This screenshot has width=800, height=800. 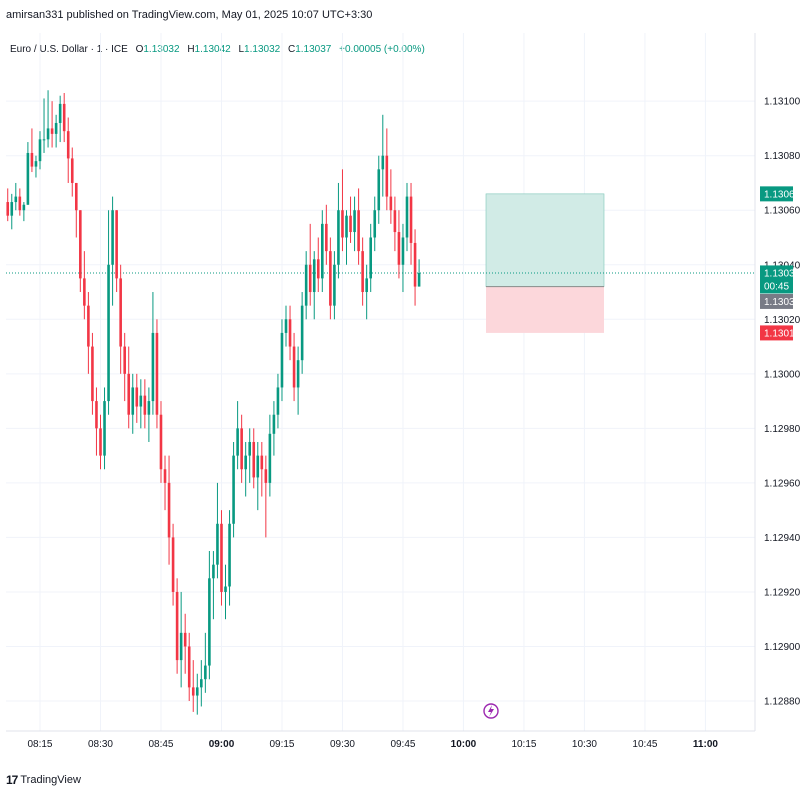 What do you see at coordinates (39, 744) in the screenshot?
I see `time-tick-label: 08:15` at bounding box center [39, 744].